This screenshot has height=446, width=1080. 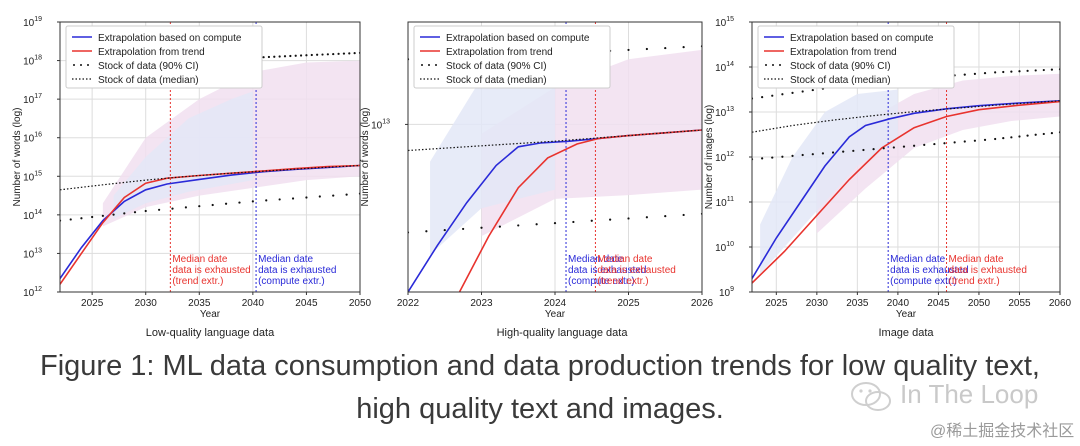 I want to click on panel-subtitle: High-quality language data, so click(x=563, y=333).